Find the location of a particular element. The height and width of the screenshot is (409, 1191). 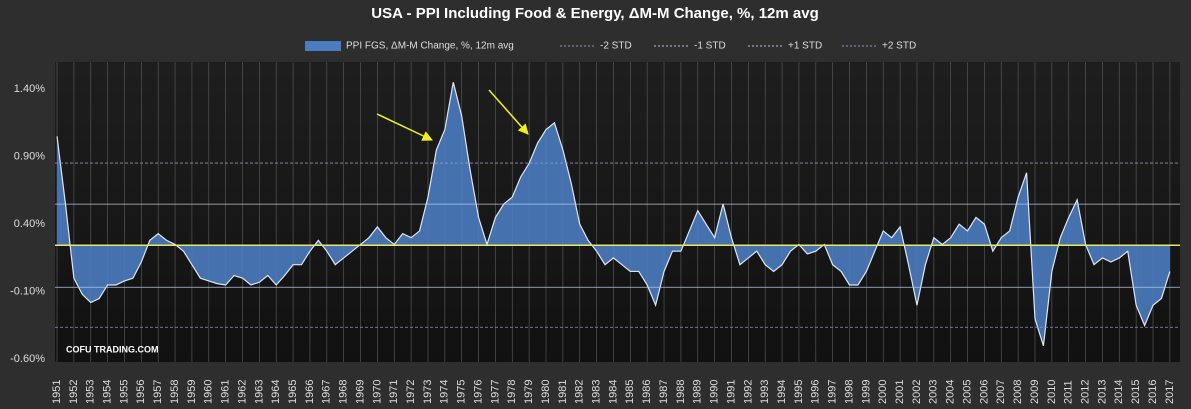

x-tick-label: 2002 is located at coordinates (917, 392).